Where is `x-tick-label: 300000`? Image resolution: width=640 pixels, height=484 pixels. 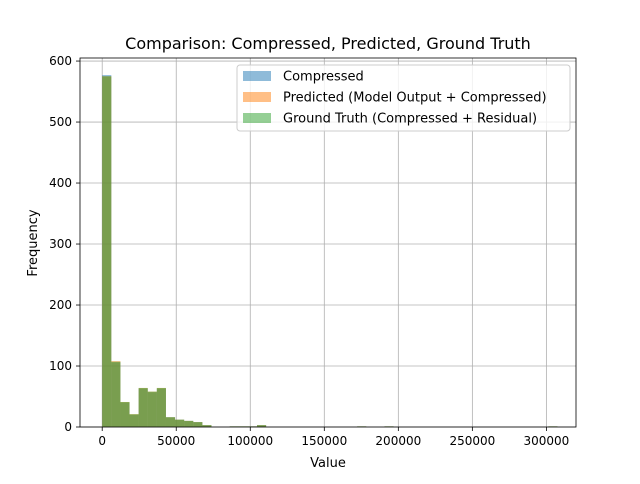
x-tick-label: 300000 is located at coordinates (546, 441).